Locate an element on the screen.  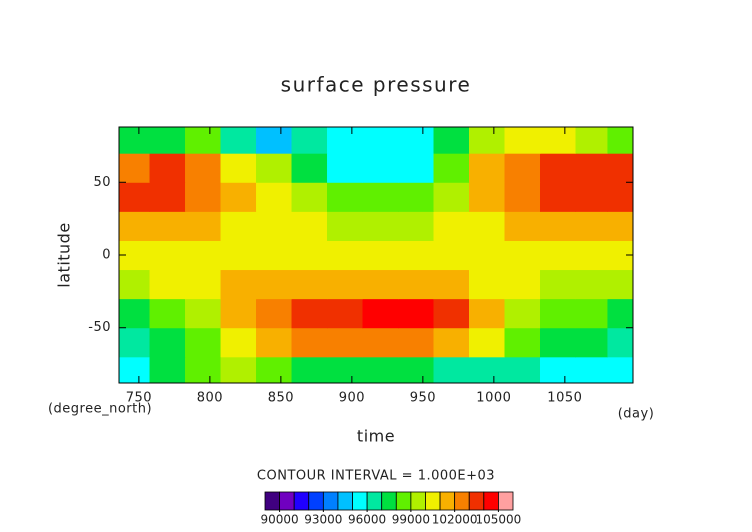
x-tick-label: 850 is located at coordinates (281, 398).